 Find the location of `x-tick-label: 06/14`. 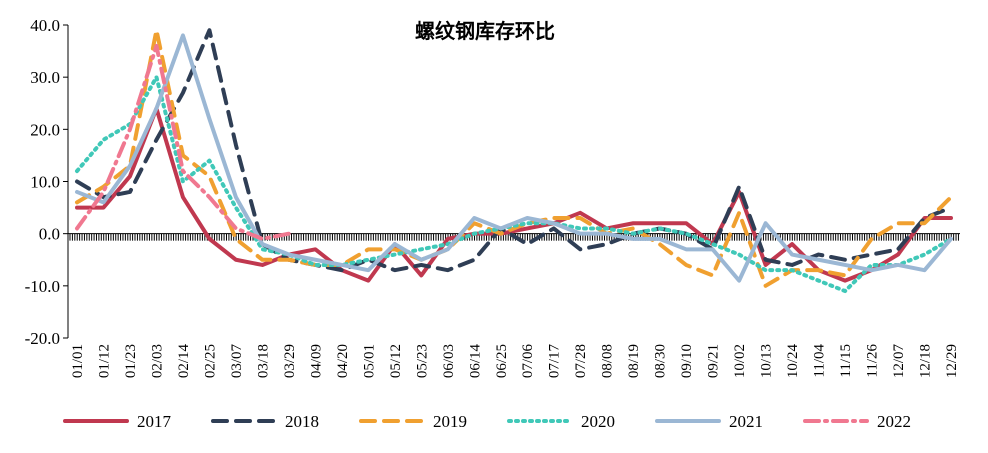

x-tick-label: 06/14 is located at coordinates (475, 361).